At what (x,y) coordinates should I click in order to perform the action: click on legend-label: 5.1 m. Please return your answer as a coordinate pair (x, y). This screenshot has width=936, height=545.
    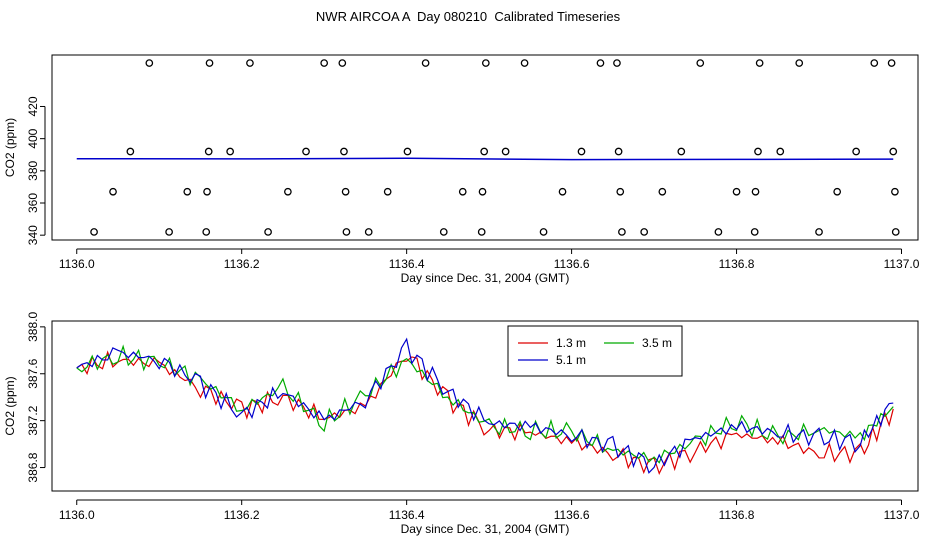
    Looking at the image, I should click on (571, 360).